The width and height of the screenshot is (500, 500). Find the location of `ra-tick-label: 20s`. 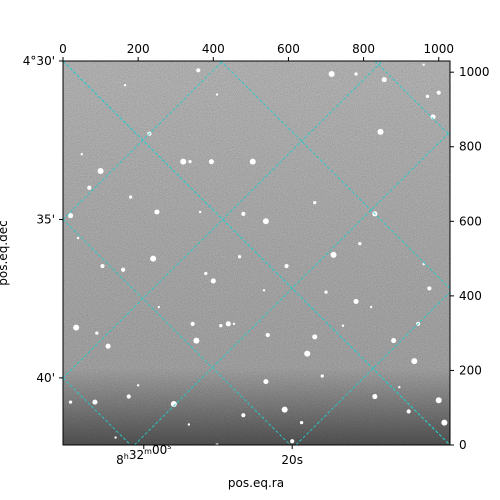

ra-tick-label: 20s is located at coordinates (292, 460).